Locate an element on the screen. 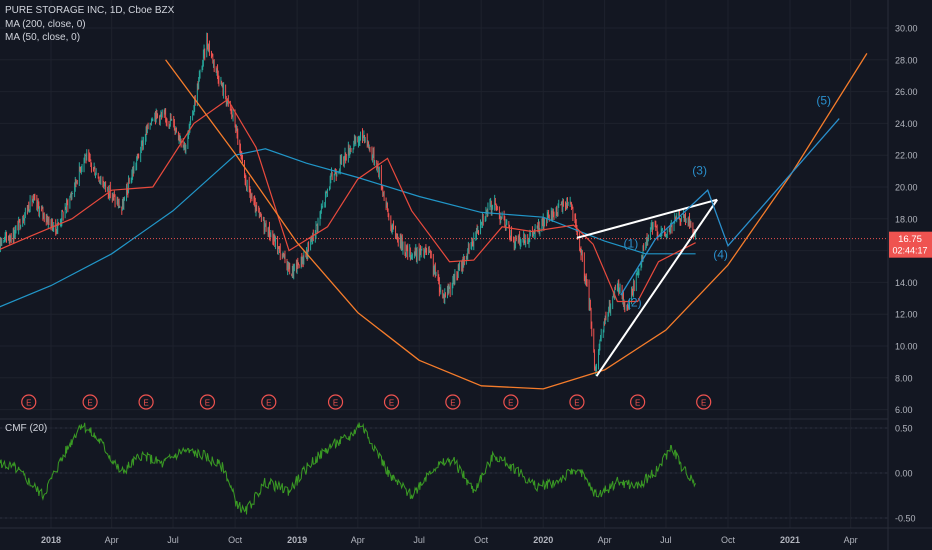 The image size is (932, 550). wave-line is located at coordinates (730, 207).